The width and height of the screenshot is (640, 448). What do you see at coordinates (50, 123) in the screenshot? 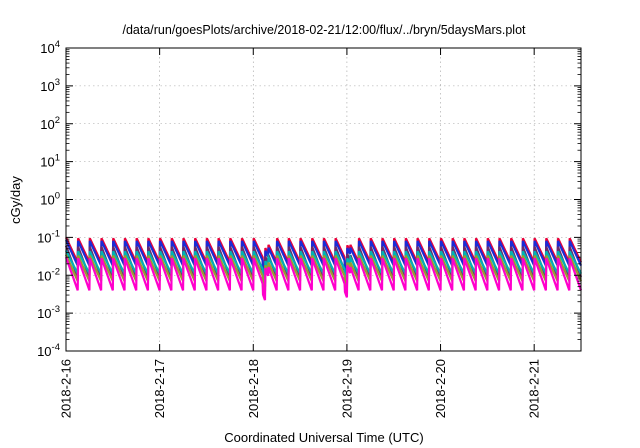
I see `y-tick-label: 10²` at bounding box center [50, 123].